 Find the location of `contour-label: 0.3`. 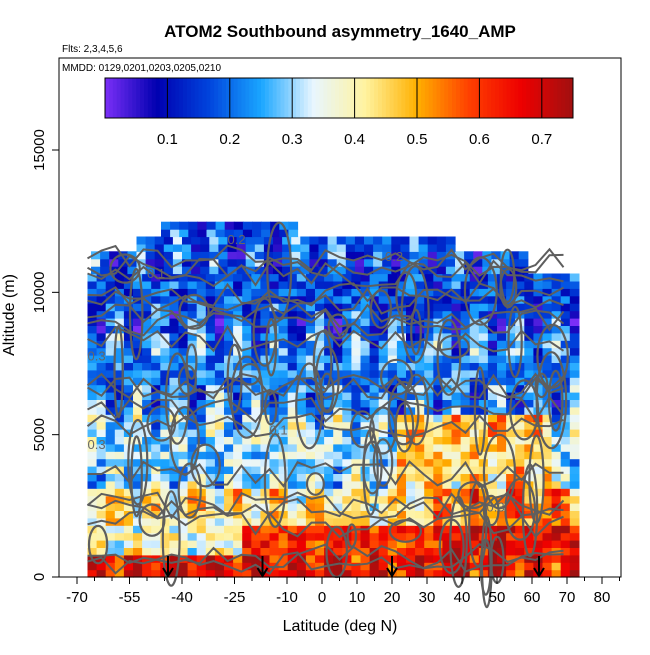

contour-label: 0.3 is located at coordinates (97, 356).